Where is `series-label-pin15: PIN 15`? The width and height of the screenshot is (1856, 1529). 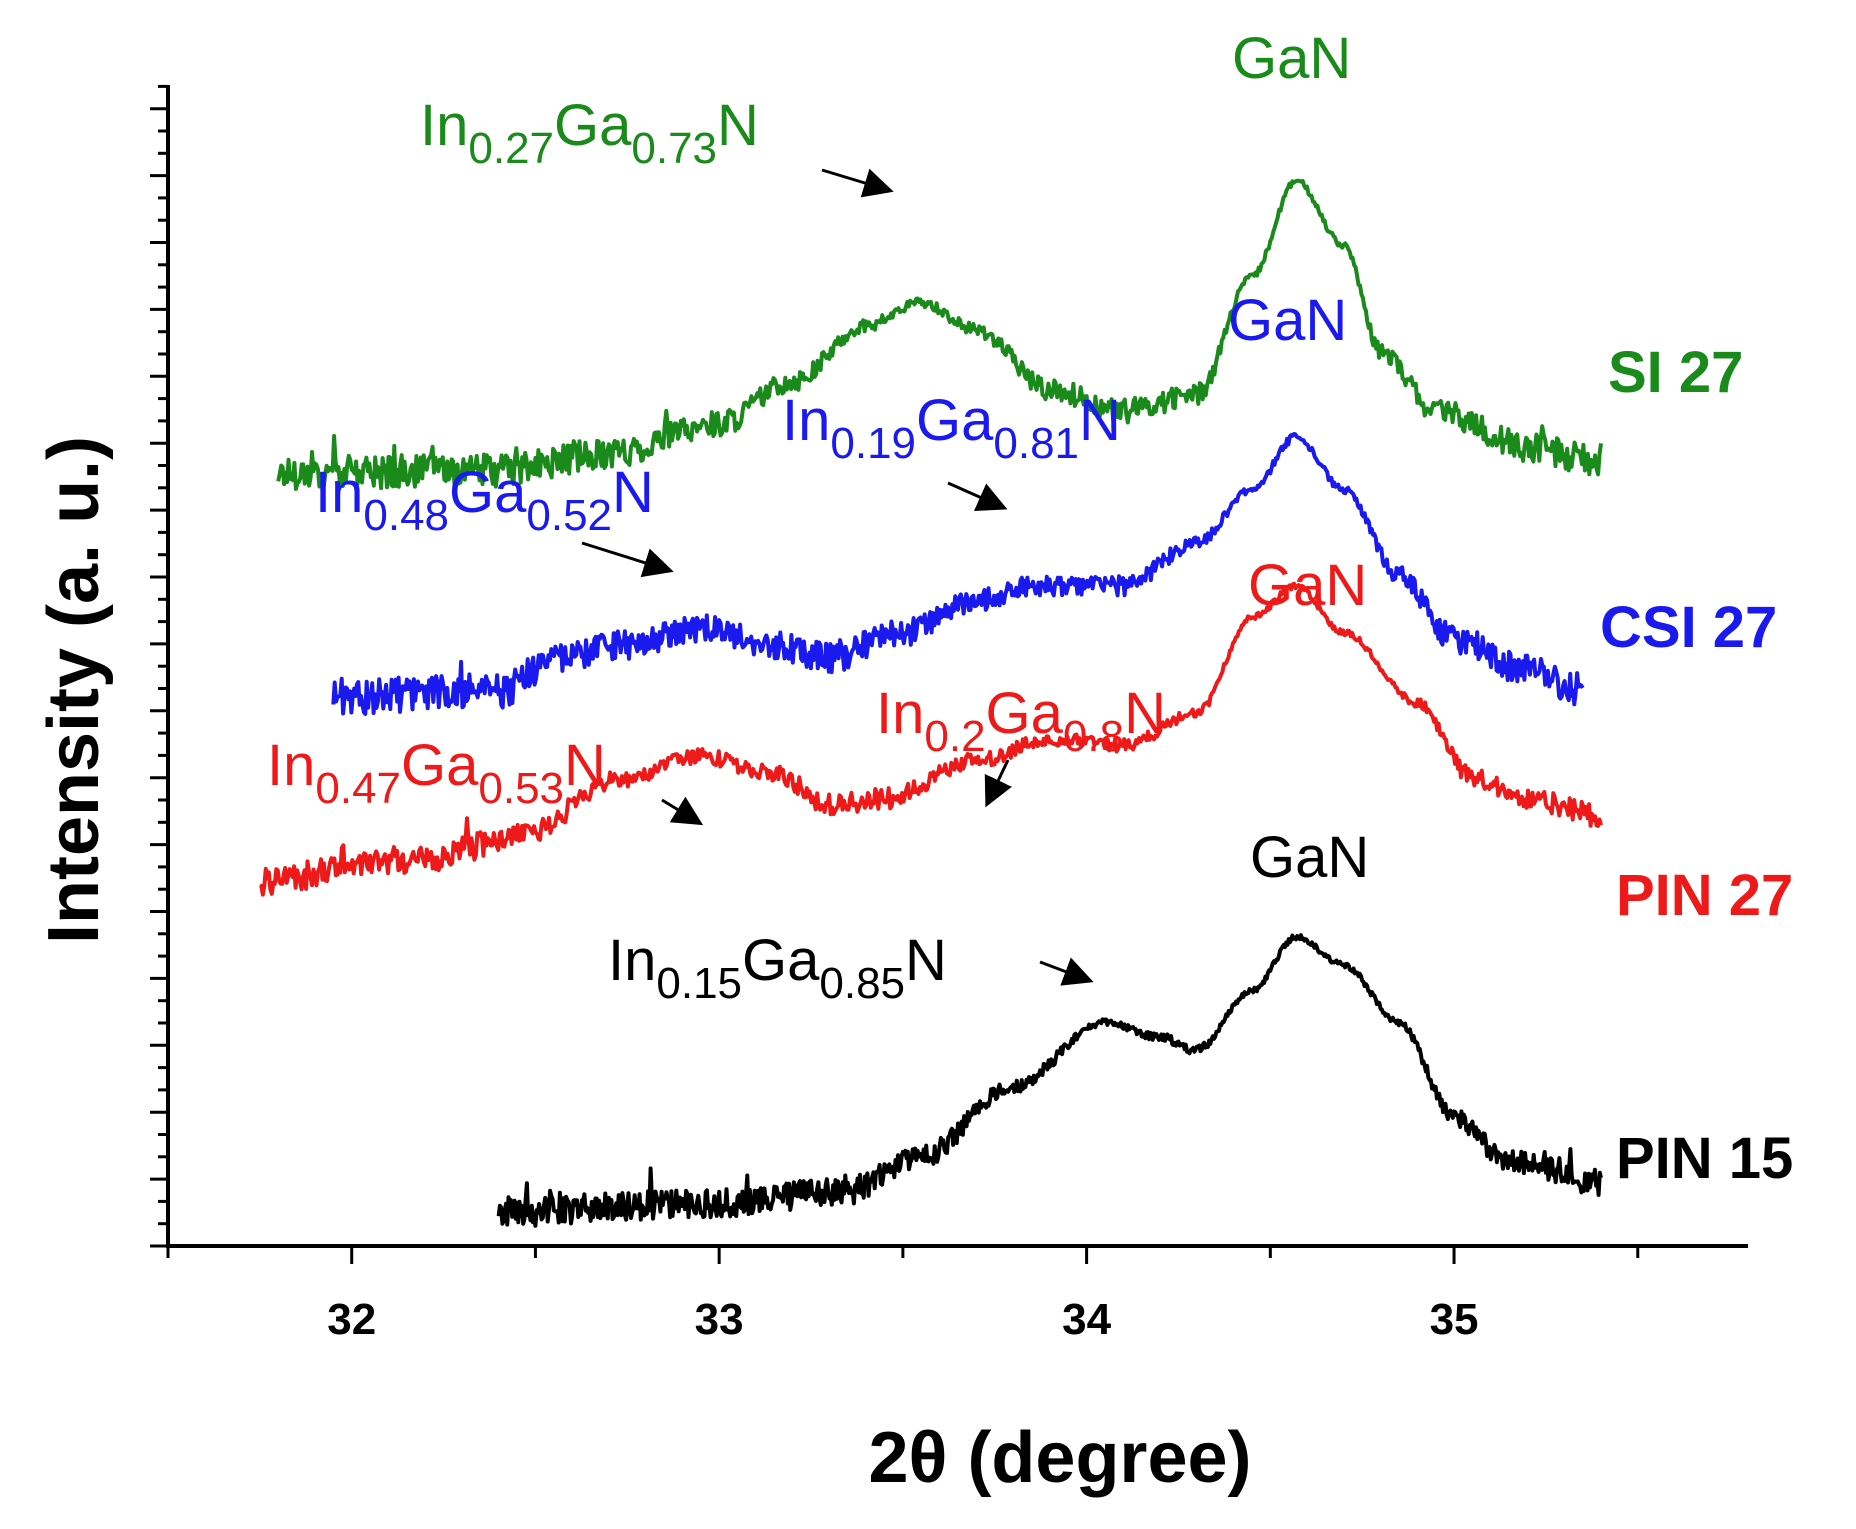
series-label-pin15: PIN 15 is located at coordinates (1704, 1158).